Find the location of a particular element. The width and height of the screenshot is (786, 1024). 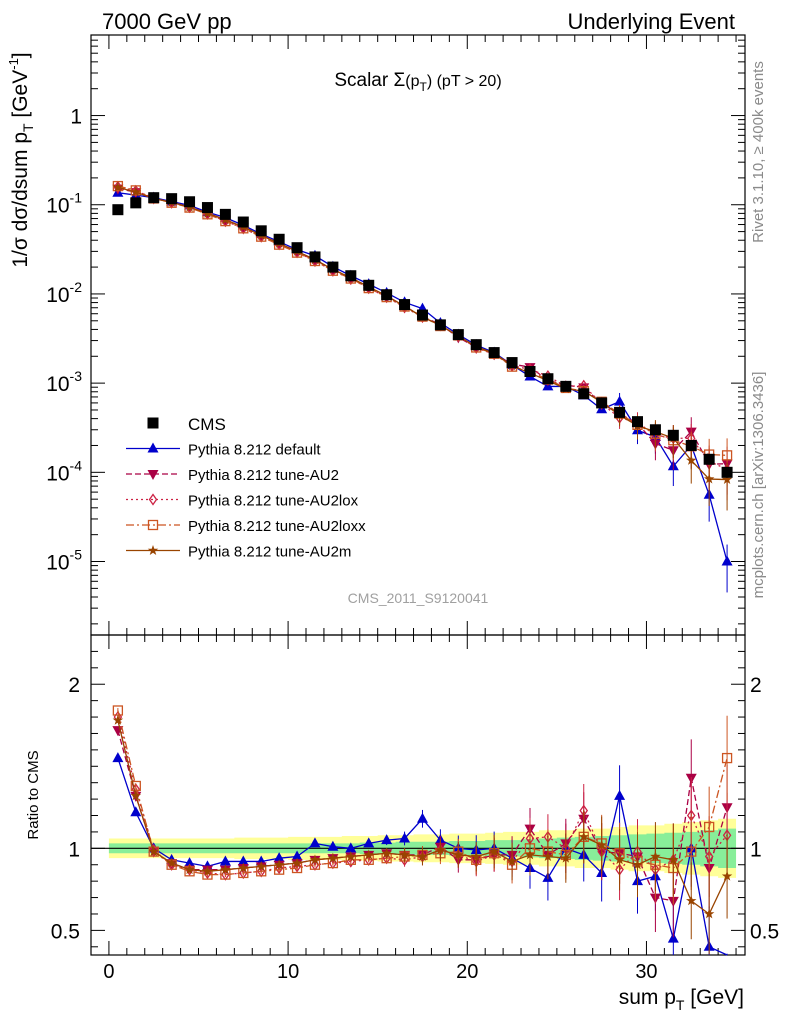

ratio-tick-label-left: 1 is located at coordinates (74, 849).